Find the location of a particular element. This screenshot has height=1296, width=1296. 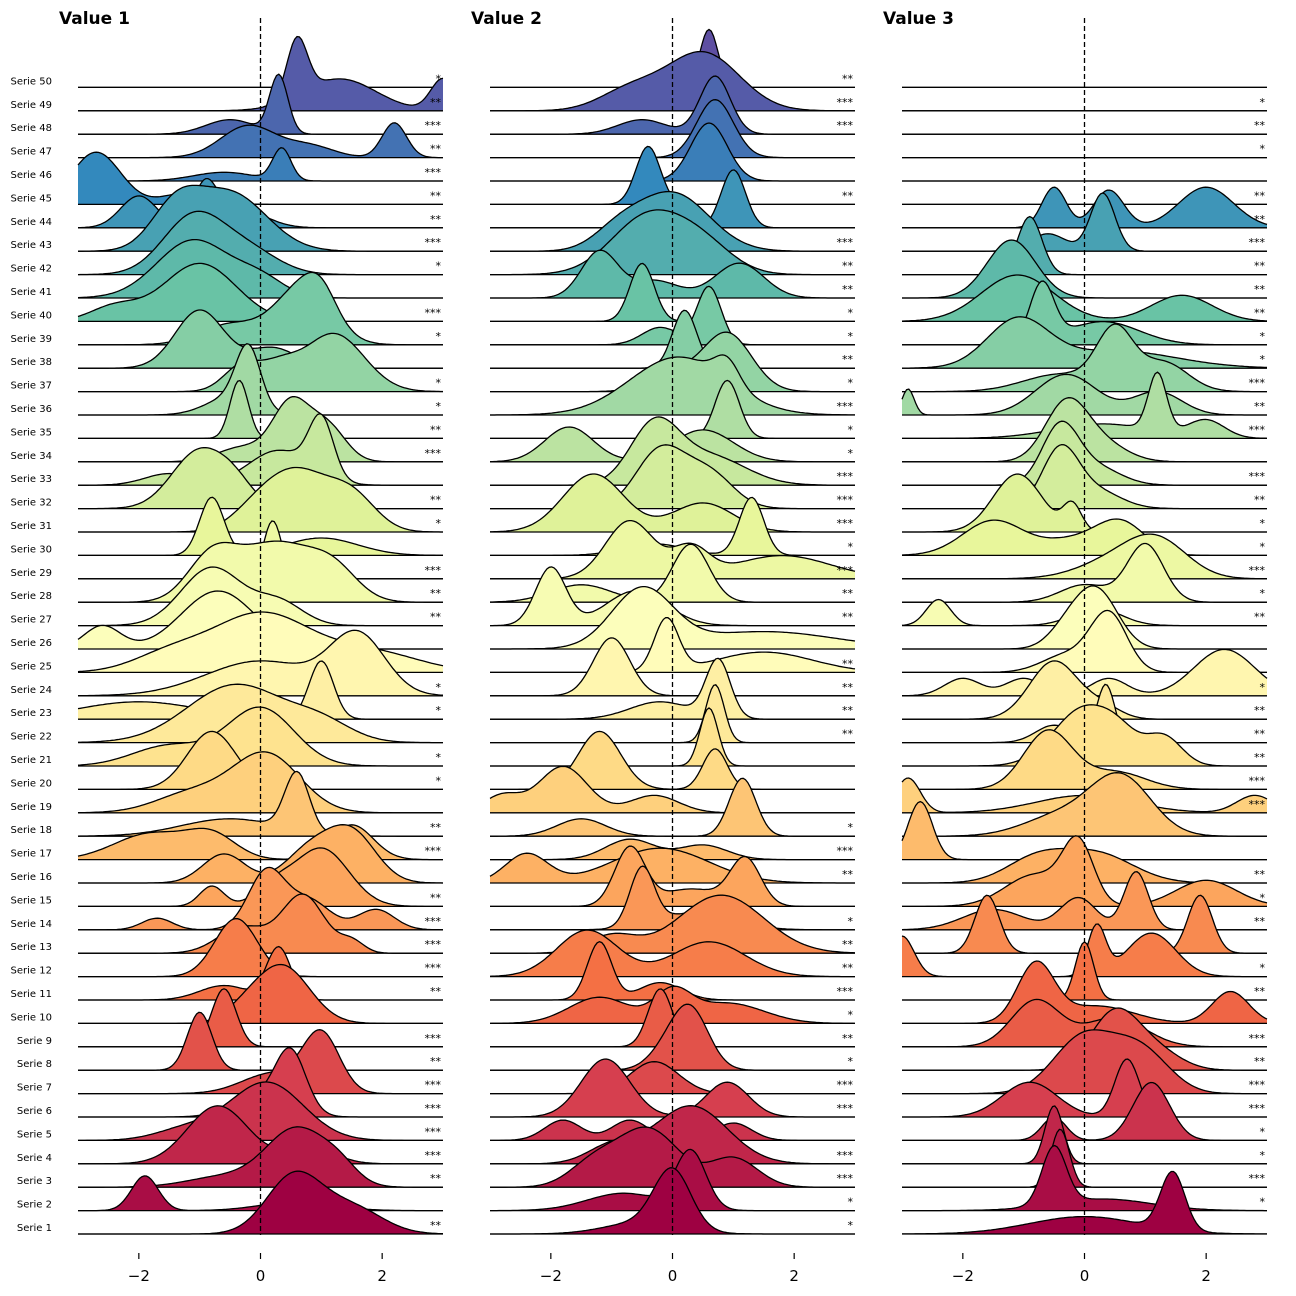

series-label: Serie 23 is located at coordinates (31, 713).